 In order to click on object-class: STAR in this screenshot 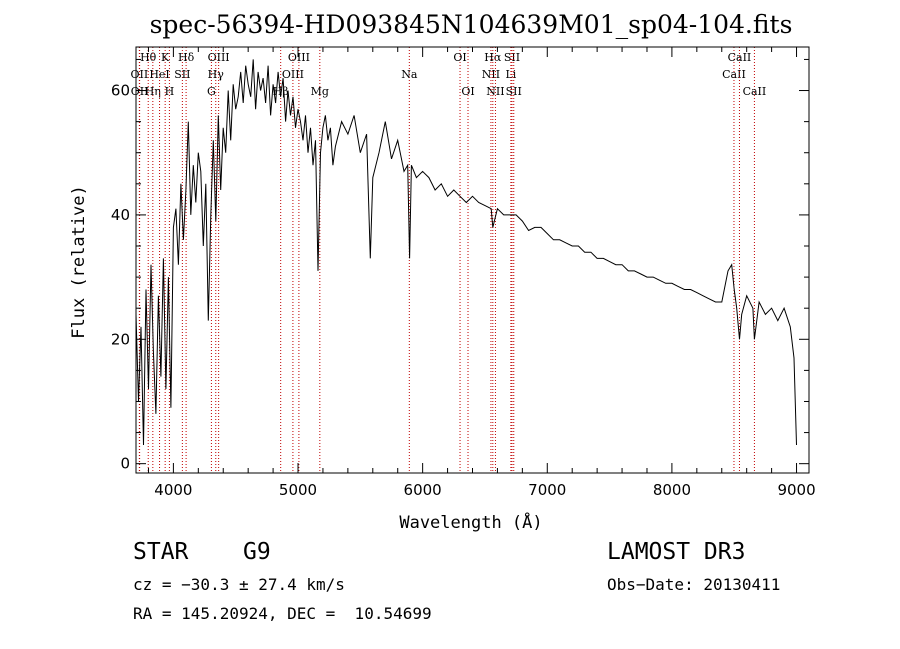, I will do `click(161, 552)`.